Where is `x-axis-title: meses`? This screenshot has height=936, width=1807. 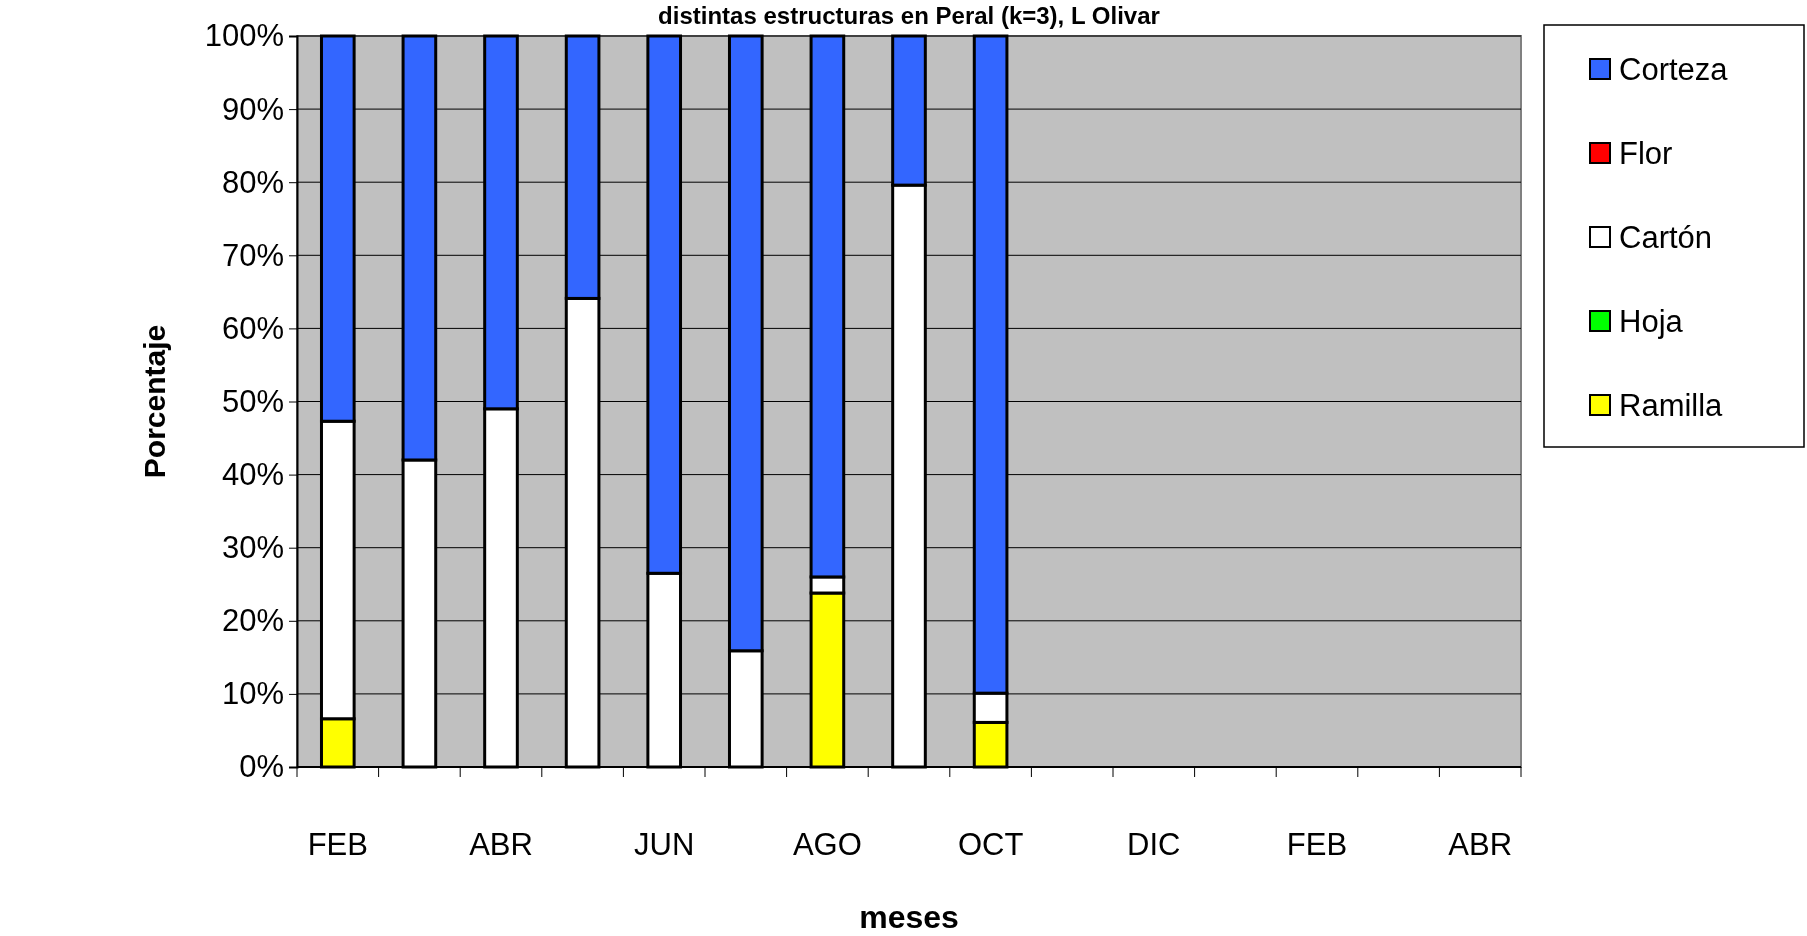
x-axis-title: meses is located at coordinates (909, 917).